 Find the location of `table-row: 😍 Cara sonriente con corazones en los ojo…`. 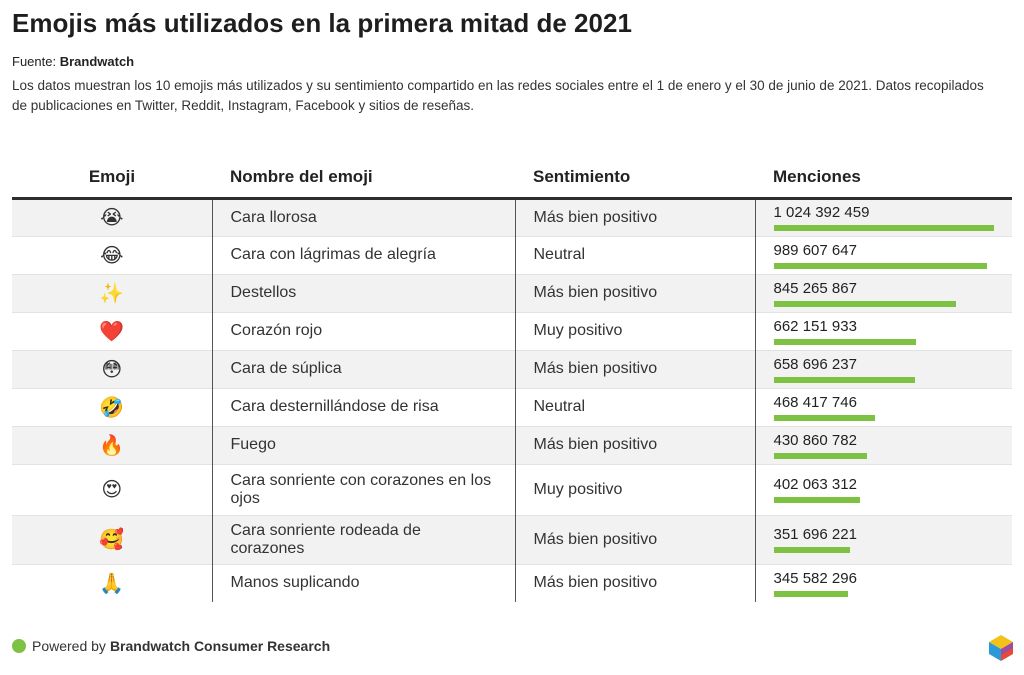

table-row: 😍 Cara sonriente con corazones en los ojo… is located at coordinates (512, 489).